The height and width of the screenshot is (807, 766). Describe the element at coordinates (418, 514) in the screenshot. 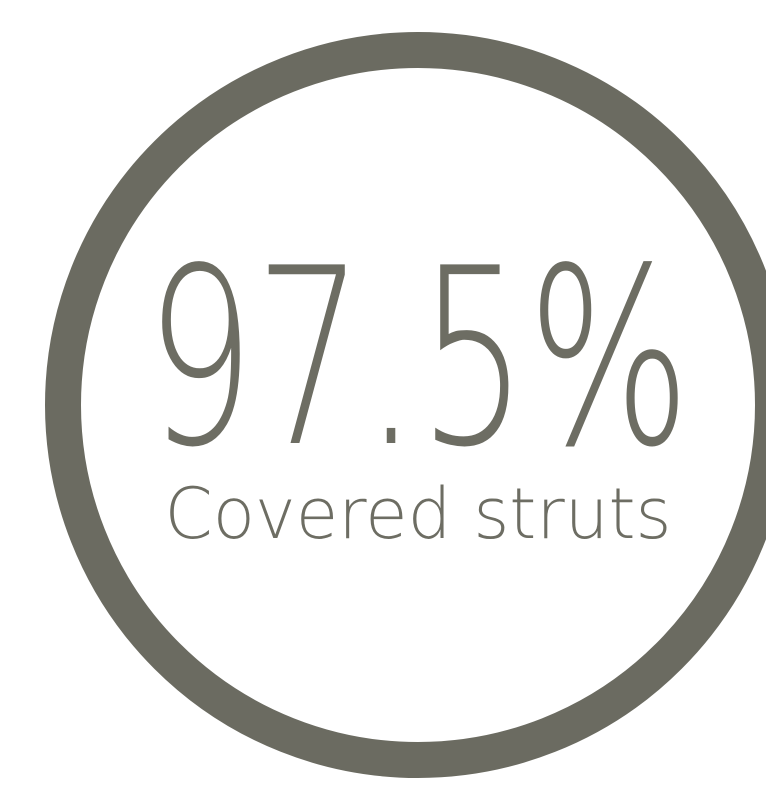

I see `stat-label: Covered struts` at that location.